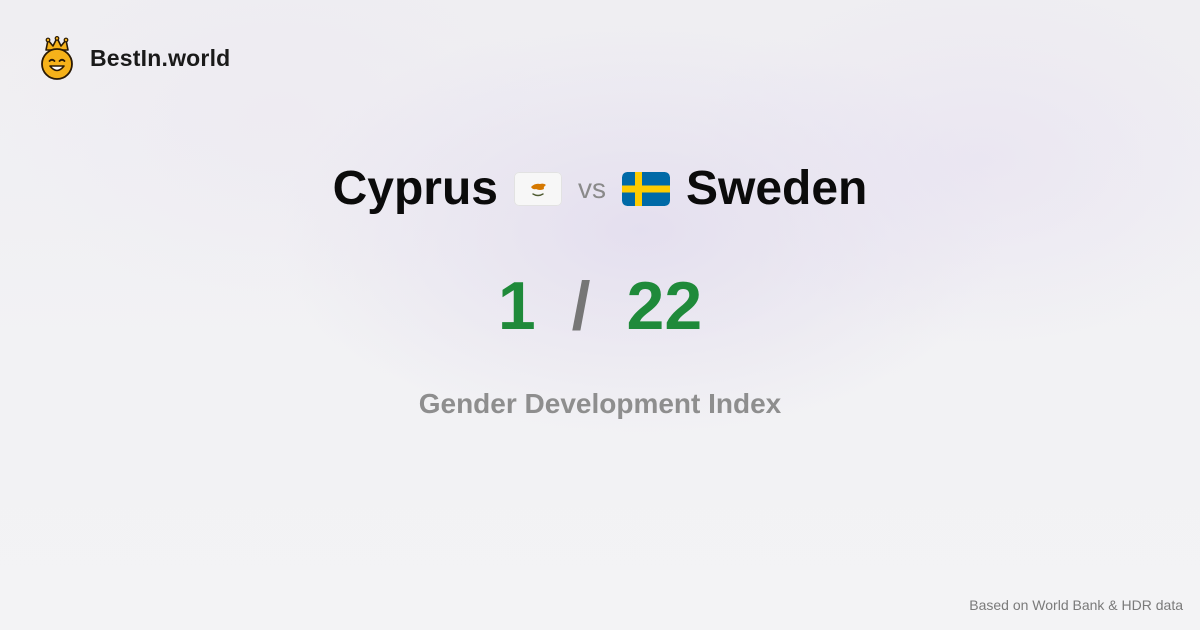 Image resolution: width=1200 pixels, height=630 pixels. What do you see at coordinates (415, 188) in the screenshot?
I see `left-country-name: Cyprus` at bounding box center [415, 188].